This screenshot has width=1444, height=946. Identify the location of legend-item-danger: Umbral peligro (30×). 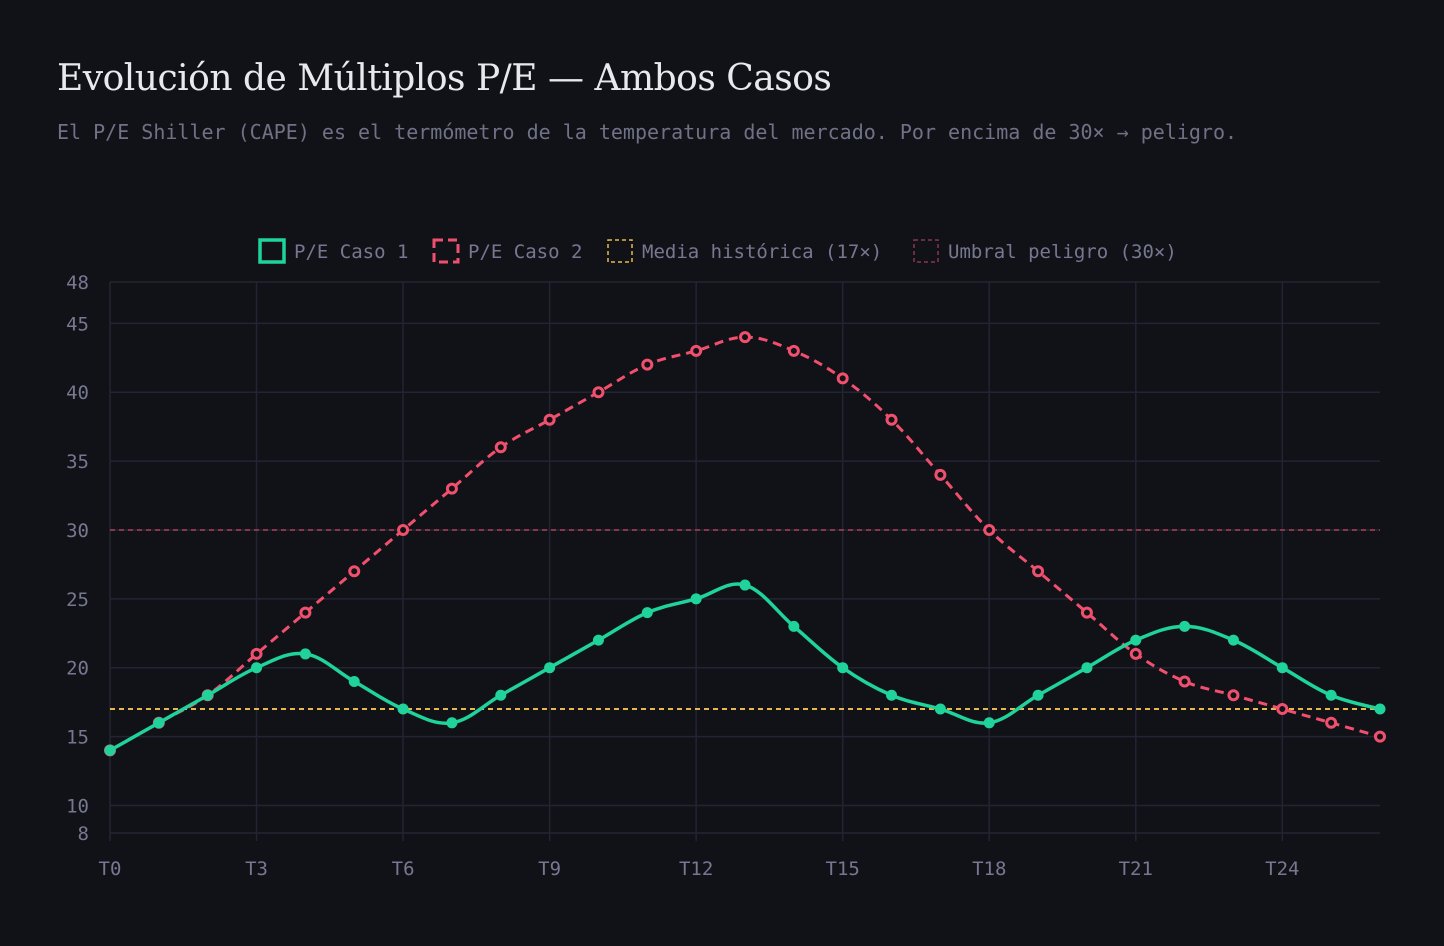
(1045, 251).